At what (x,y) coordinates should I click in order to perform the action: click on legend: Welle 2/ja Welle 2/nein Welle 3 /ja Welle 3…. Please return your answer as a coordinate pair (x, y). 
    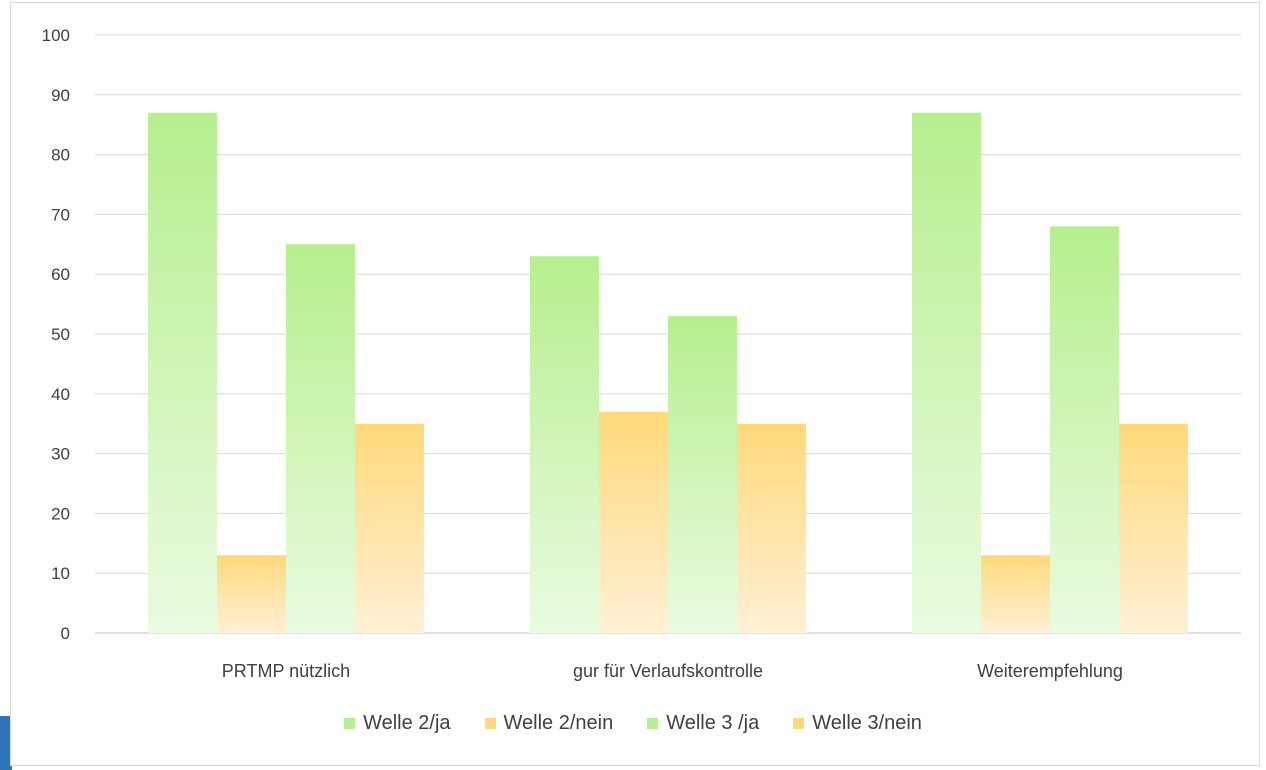
    Looking at the image, I should click on (633, 723).